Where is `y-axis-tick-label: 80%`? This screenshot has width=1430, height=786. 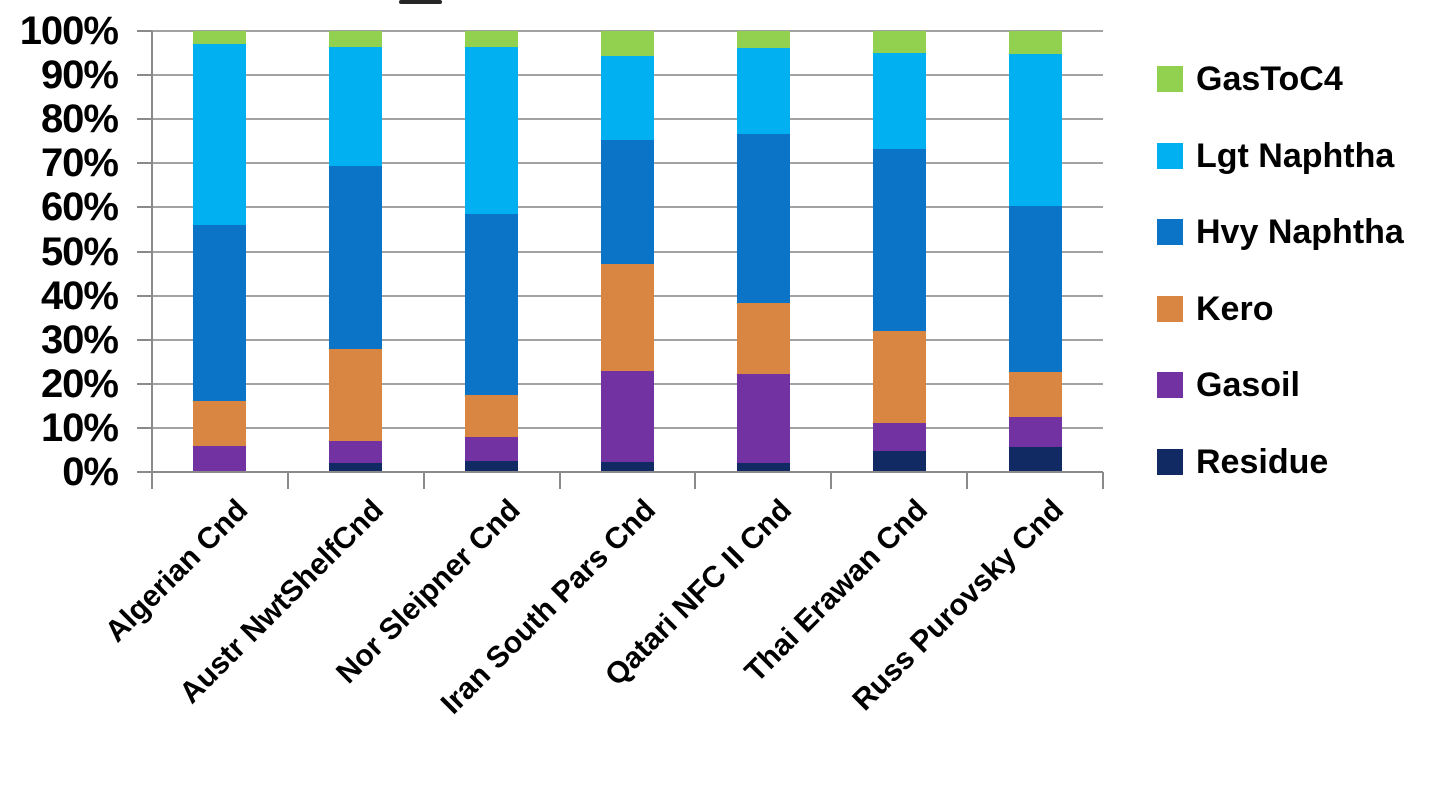
y-axis-tick-label: 80% is located at coordinates (79, 119).